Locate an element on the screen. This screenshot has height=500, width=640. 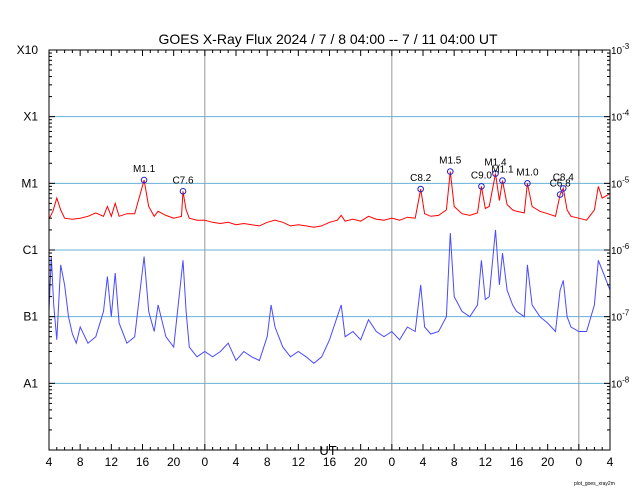
annotation-layer: M1.1C7.6 C8.2M1.5C9.0M1.4M1.1 M1.0C6.8C8.4 is located at coordinates (353, 177).